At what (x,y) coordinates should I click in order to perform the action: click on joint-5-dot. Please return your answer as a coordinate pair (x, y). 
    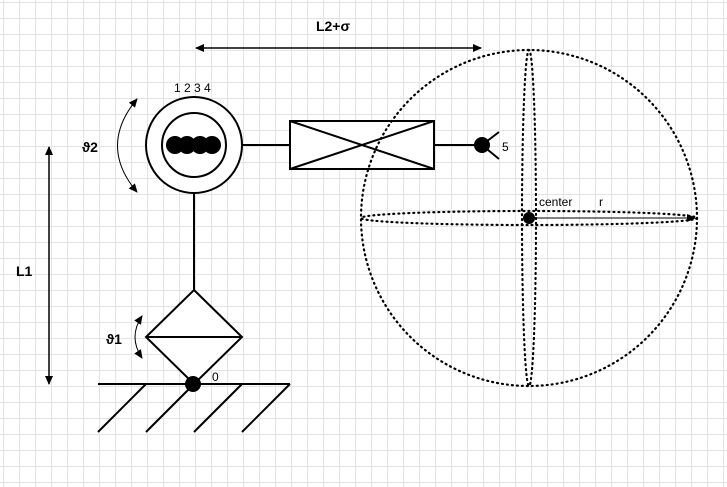
    Looking at the image, I should click on (482, 145).